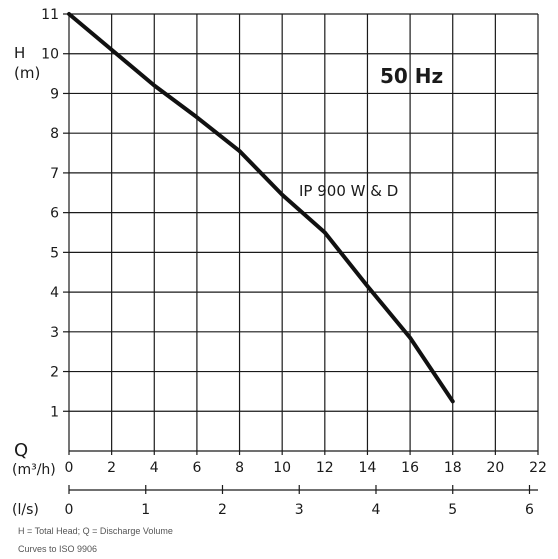  Describe the element at coordinates (19, 53) in the screenshot. I see `y-axis-label: H` at that location.